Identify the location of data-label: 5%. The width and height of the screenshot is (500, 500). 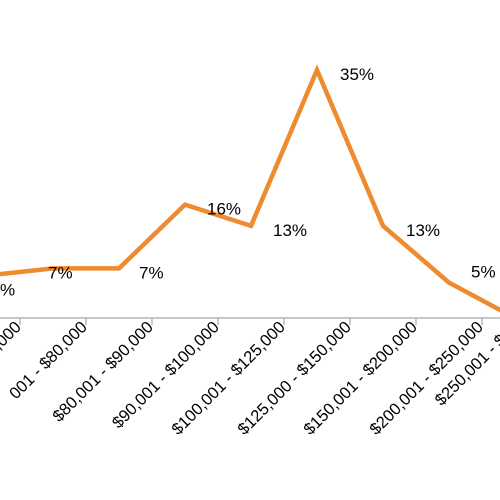
(483, 272).